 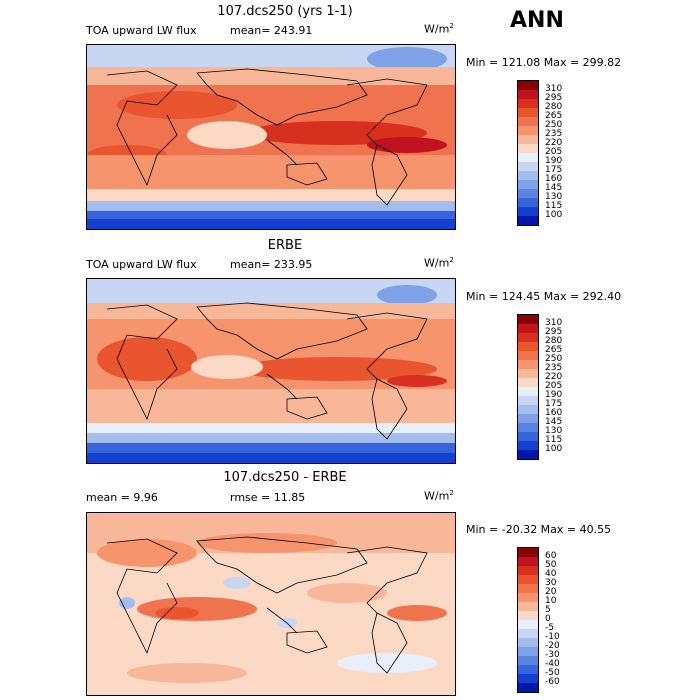 What do you see at coordinates (439, 496) in the screenshot?
I see `panel3-units: W/m2` at bounding box center [439, 496].